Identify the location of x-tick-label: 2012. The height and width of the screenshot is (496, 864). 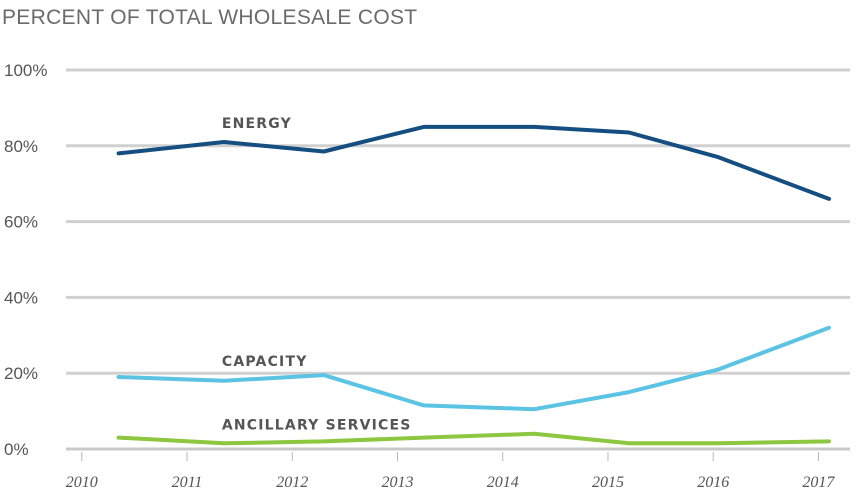
(292, 482).